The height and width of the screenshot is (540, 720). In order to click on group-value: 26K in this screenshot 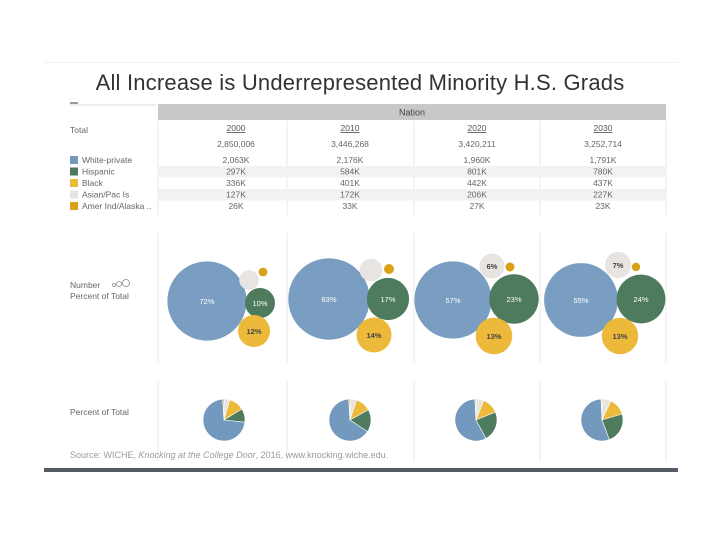, I will do `click(235, 206)`.